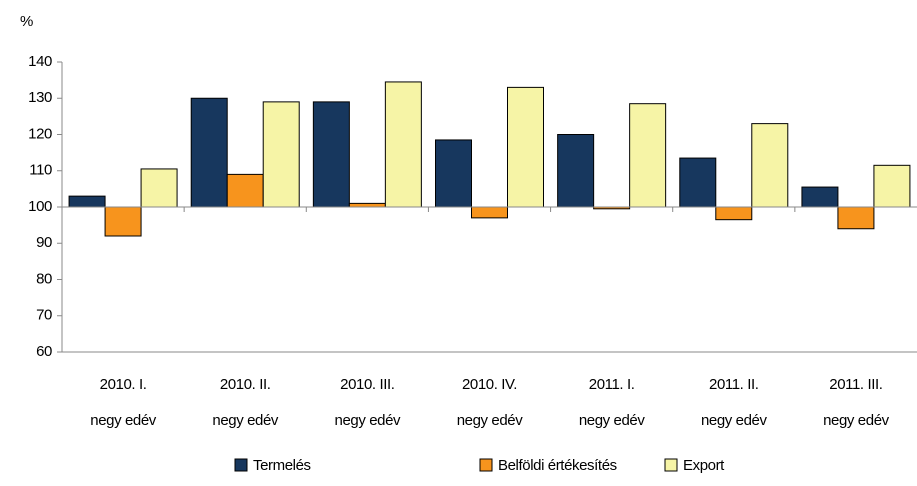 The image size is (917, 486). Describe the element at coordinates (40, 133) in the screenshot. I see `y-tick-label: 120` at that location.